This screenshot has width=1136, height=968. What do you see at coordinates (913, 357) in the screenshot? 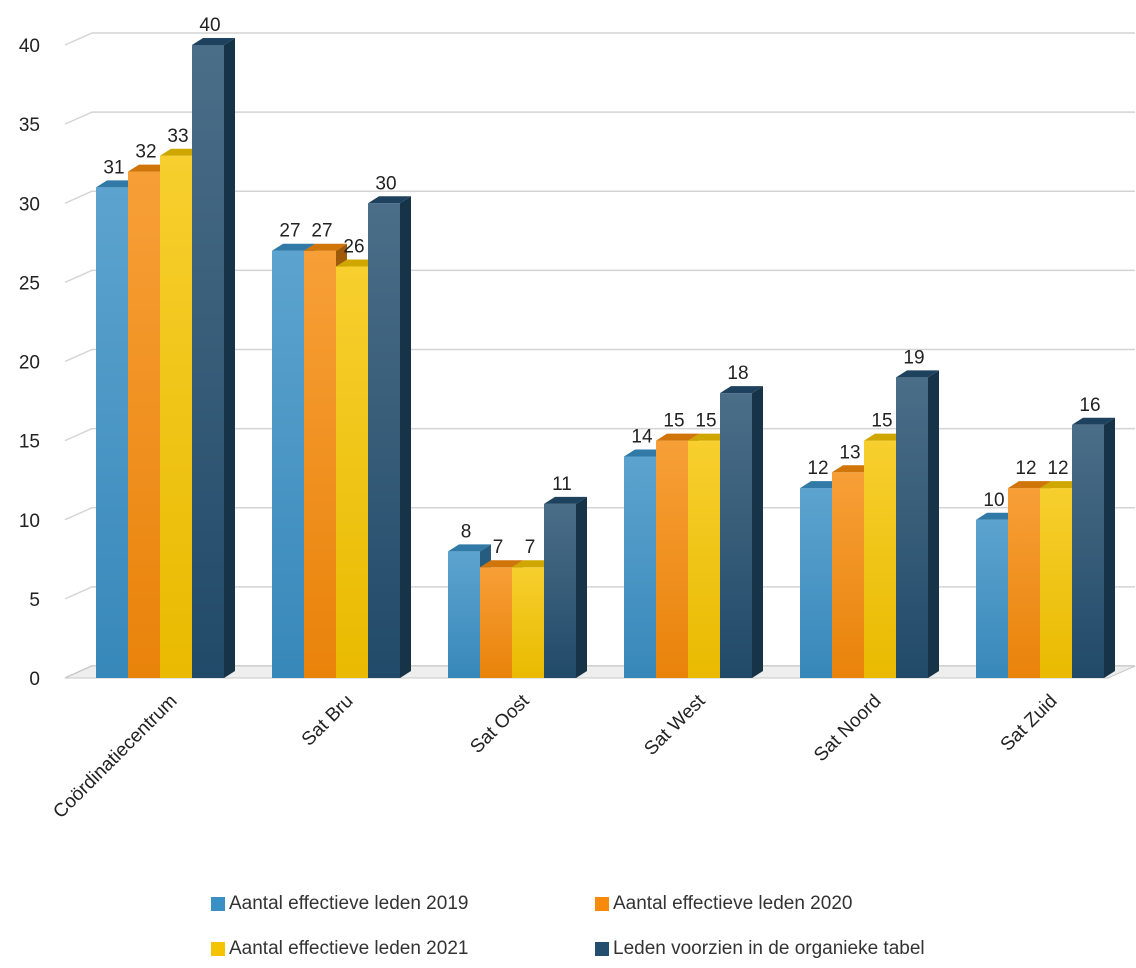
I see `data-label: 19` at bounding box center [913, 357].